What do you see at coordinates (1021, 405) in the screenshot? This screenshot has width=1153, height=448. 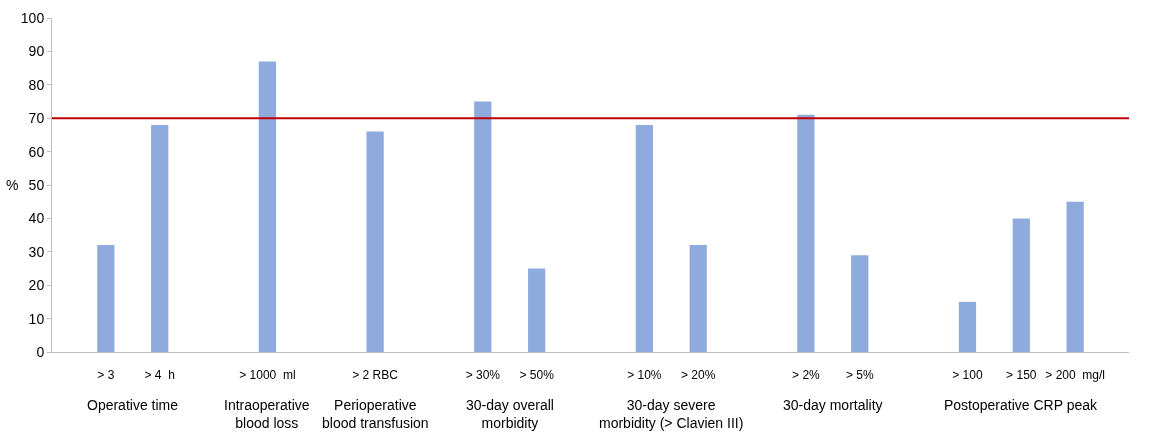 I see `text: Postoperative CRP peak` at bounding box center [1021, 405].